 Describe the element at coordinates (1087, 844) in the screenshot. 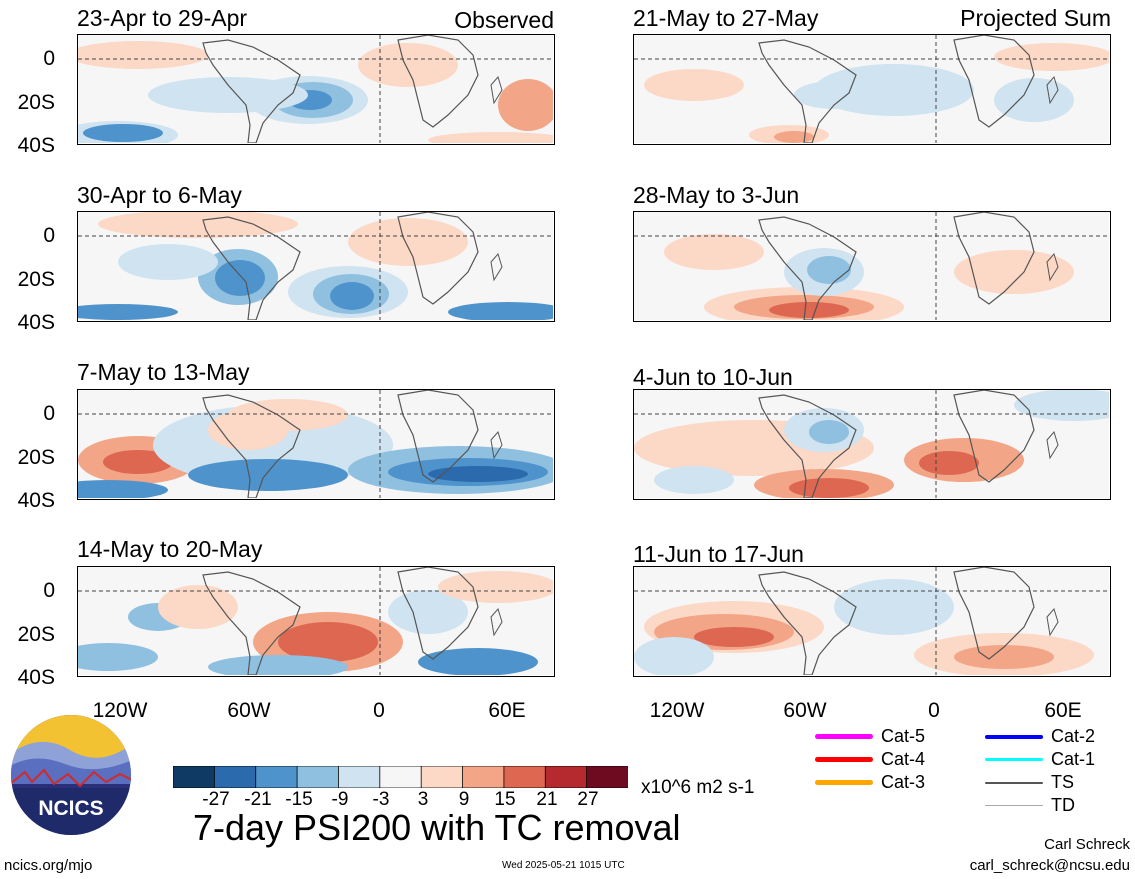

I see `author-name: Carl Schreck` at that location.